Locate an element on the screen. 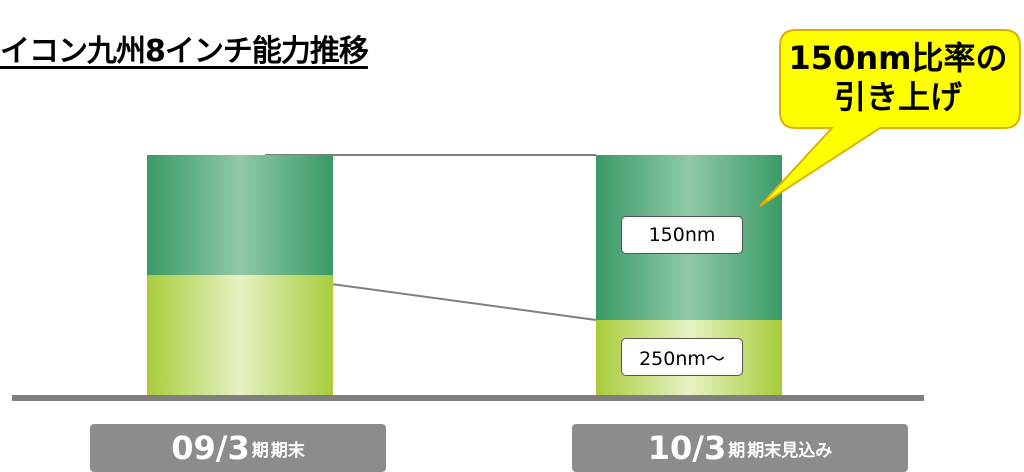  period-year: 10/3 is located at coordinates (687, 448).